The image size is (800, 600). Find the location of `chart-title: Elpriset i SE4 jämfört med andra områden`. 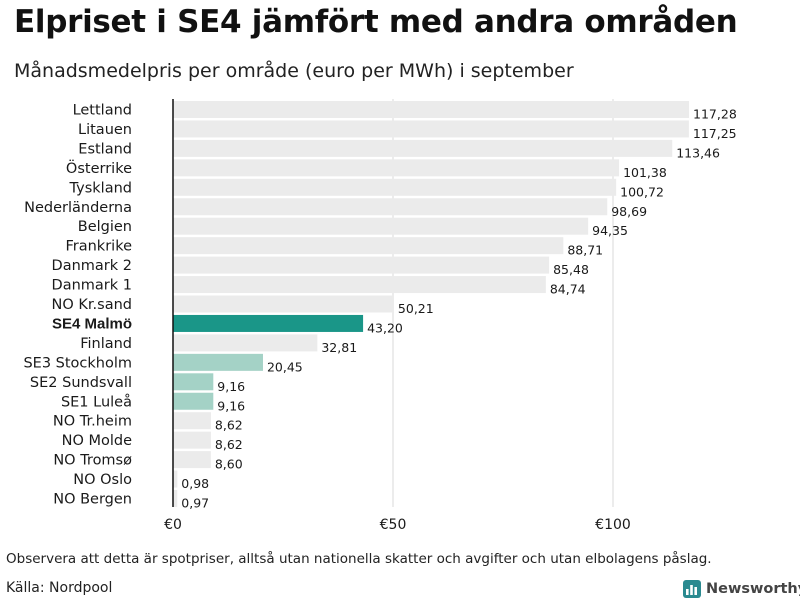

chart-title: Elpriset i SE4 jämfört med andra områden is located at coordinates (376, 22).